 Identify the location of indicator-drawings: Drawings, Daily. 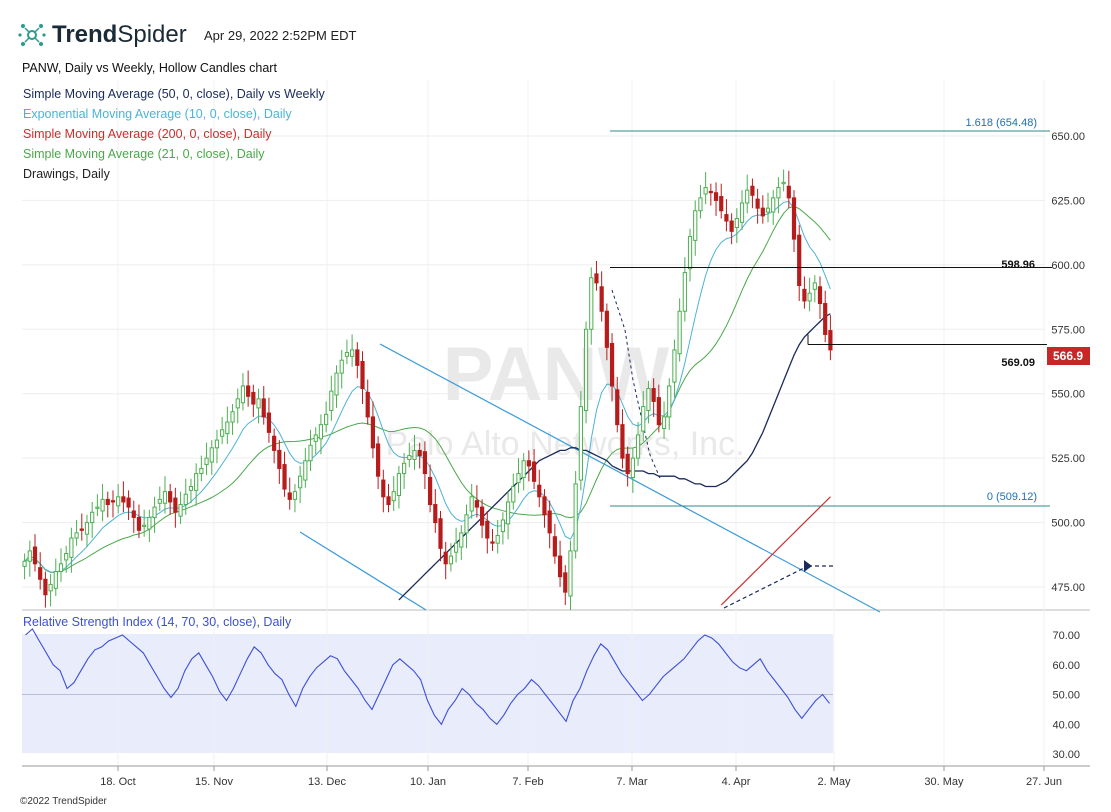
(66, 174).